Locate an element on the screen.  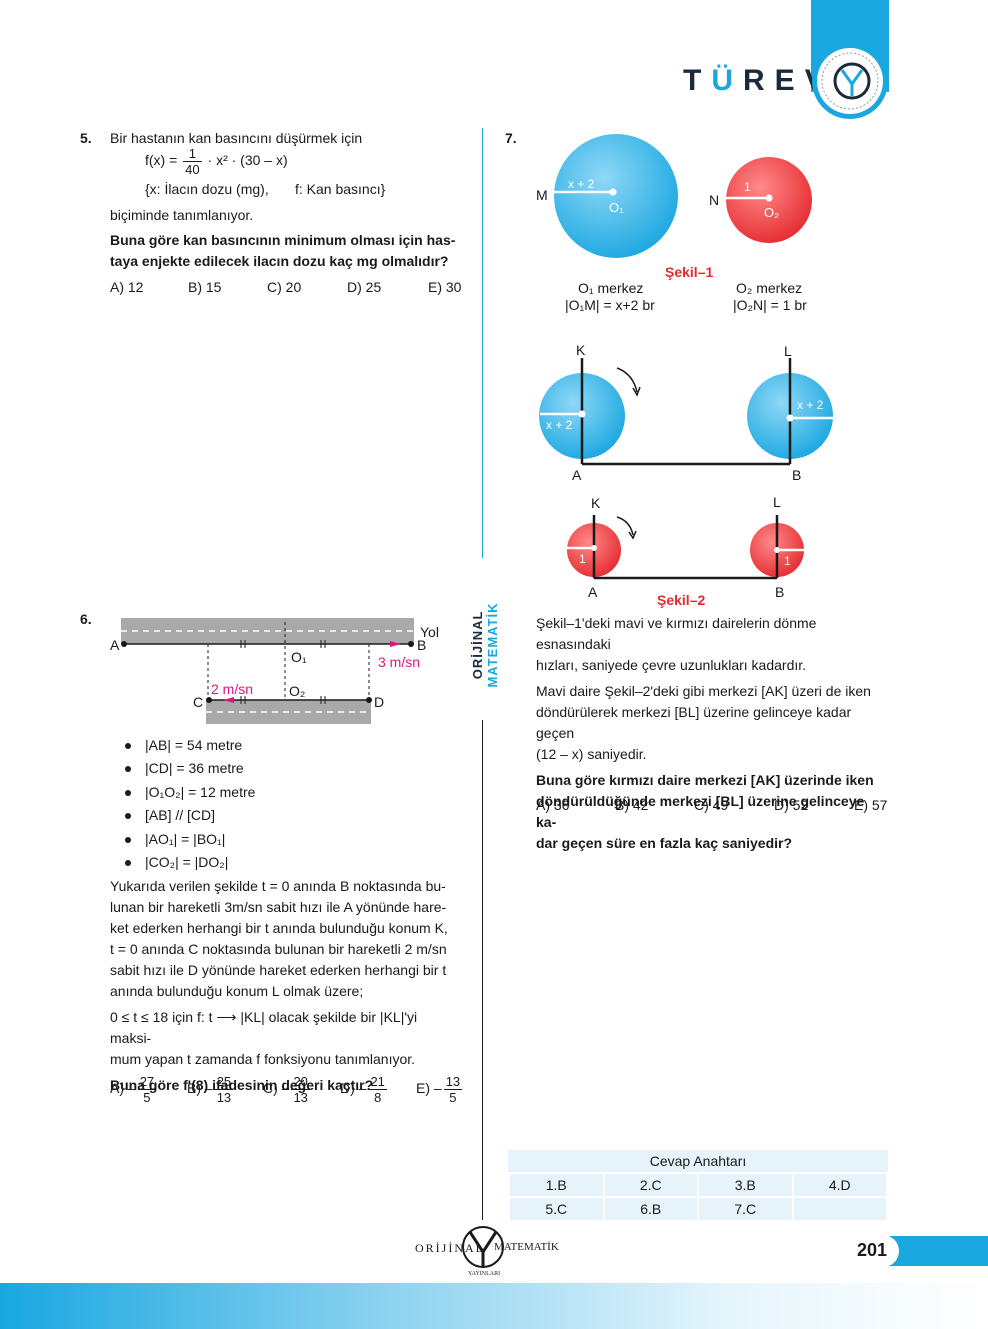
q6-label-b: B is located at coordinates (422, 645).